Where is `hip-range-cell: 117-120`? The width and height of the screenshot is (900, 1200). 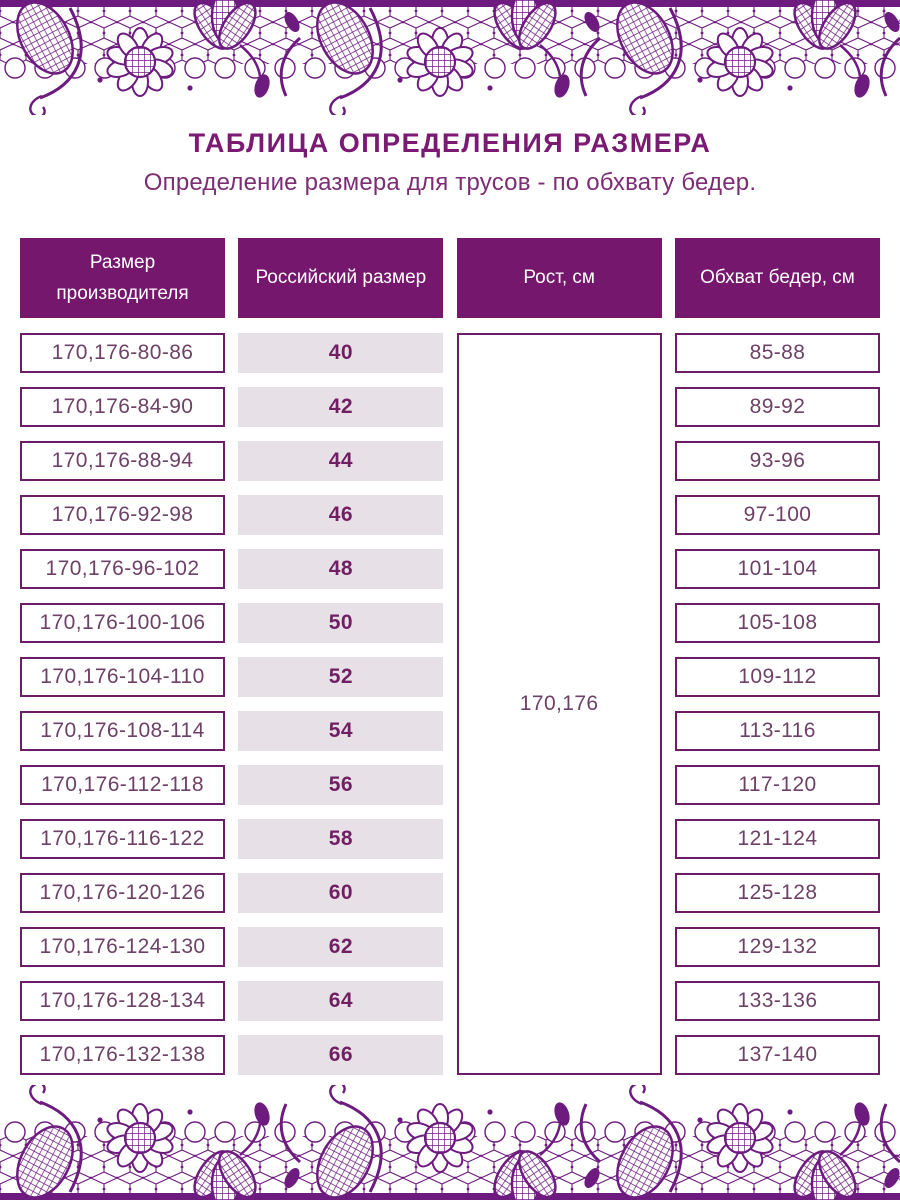 hip-range-cell: 117-120 is located at coordinates (777, 785).